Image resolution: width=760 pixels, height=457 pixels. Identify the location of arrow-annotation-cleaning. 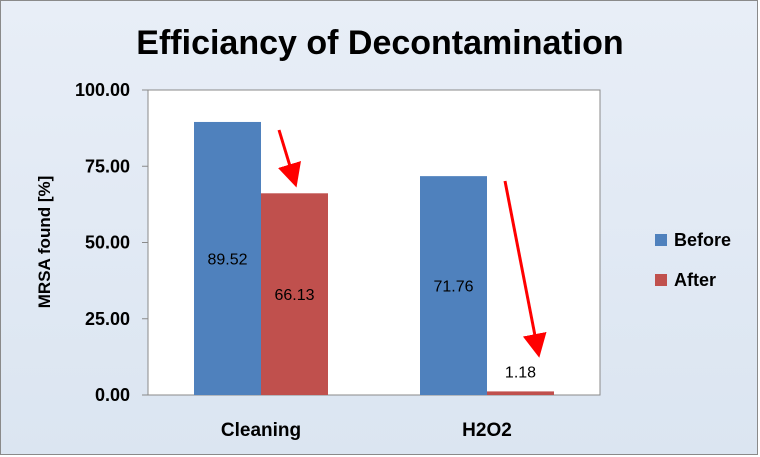
(289, 158).